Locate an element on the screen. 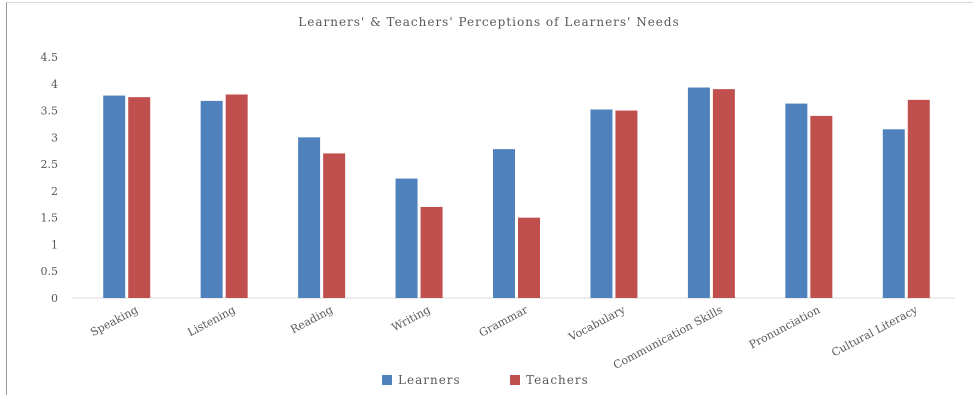 The width and height of the screenshot is (978, 397). bar-teachers-pronunciation is located at coordinates (821, 207).